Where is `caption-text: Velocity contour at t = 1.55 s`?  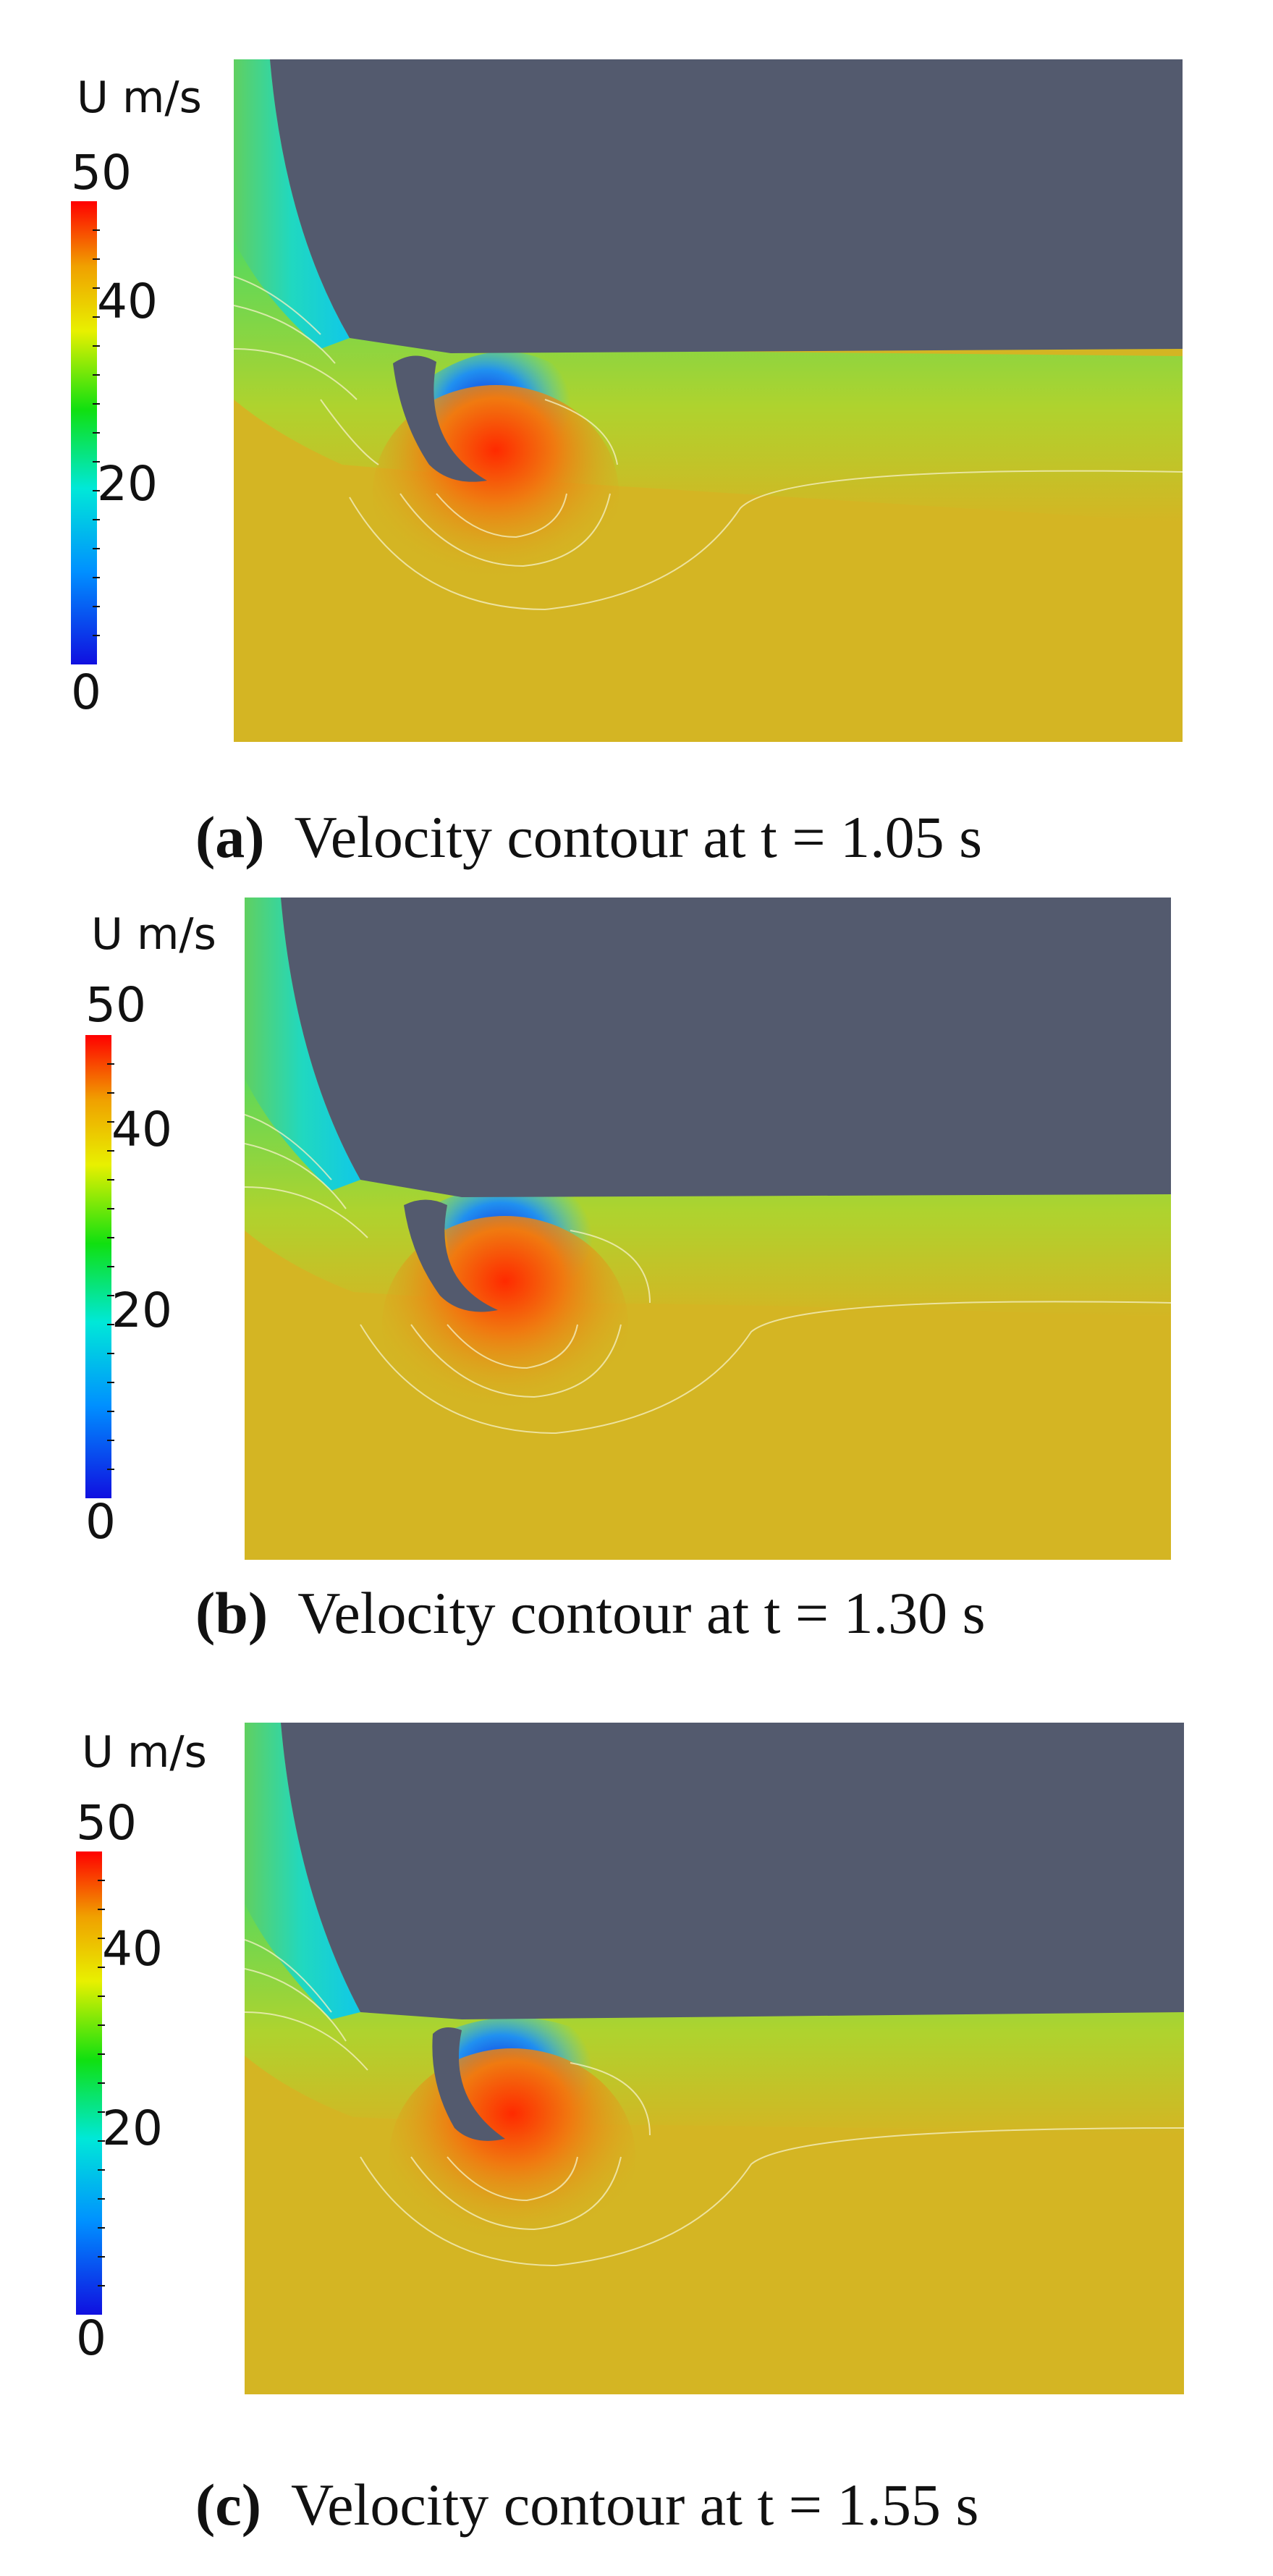 caption-text: Velocity contour at t = 1.55 s is located at coordinates (635, 2505).